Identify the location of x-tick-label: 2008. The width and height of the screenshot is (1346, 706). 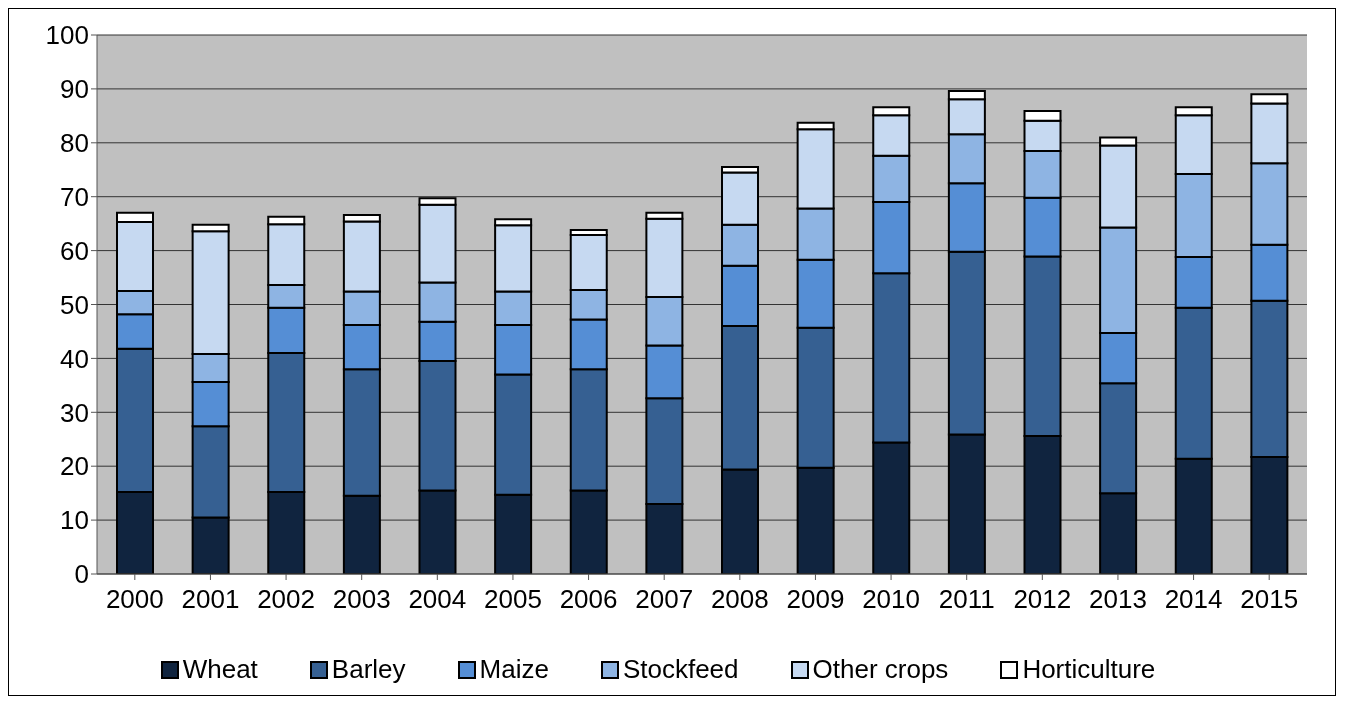
(739, 599).